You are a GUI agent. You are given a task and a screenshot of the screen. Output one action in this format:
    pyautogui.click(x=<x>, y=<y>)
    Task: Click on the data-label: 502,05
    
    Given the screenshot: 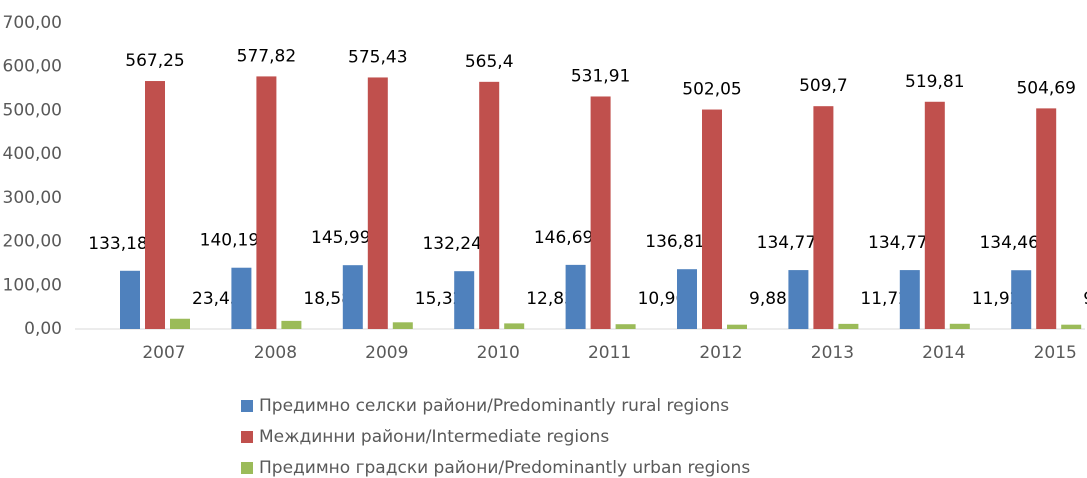 What is the action you would take?
    pyautogui.click(x=711, y=90)
    